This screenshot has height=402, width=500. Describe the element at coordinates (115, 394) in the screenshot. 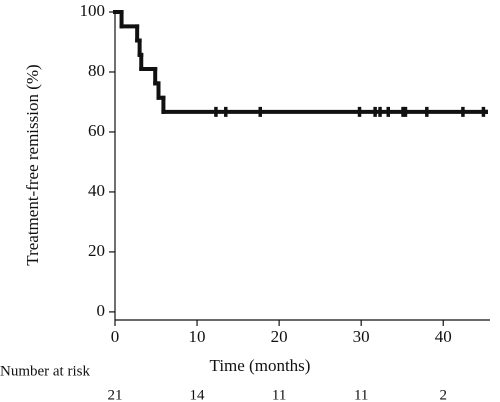

I see `risk-count: 21` at that location.